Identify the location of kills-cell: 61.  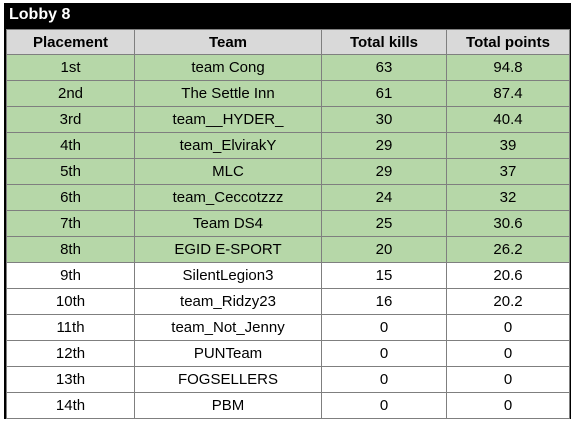
(384, 93).